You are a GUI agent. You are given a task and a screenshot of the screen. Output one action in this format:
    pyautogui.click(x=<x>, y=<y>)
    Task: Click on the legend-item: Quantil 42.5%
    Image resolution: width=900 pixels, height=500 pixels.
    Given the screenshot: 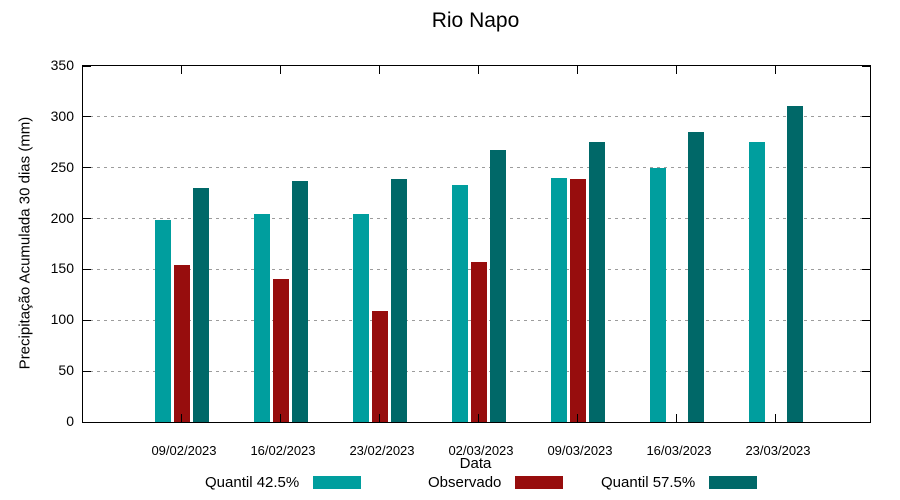 What is the action you would take?
    pyautogui.click(x=283, y=482)
    